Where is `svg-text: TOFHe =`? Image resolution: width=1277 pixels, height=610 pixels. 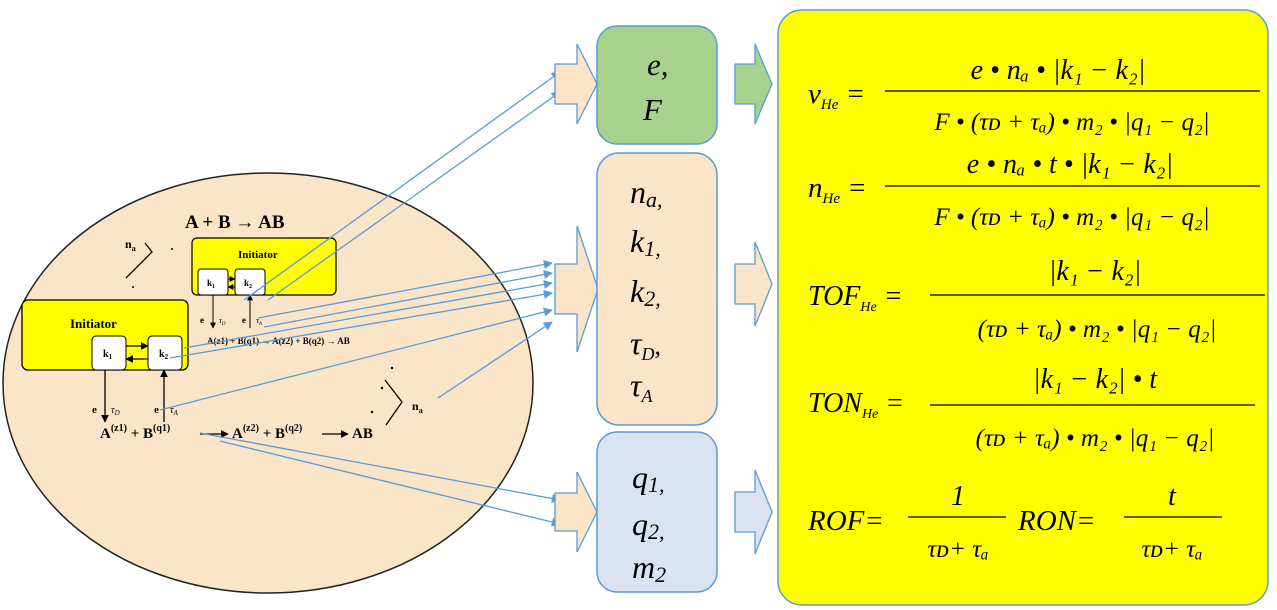 svg-text: TOFHe = is located at coordinates (855, 298).